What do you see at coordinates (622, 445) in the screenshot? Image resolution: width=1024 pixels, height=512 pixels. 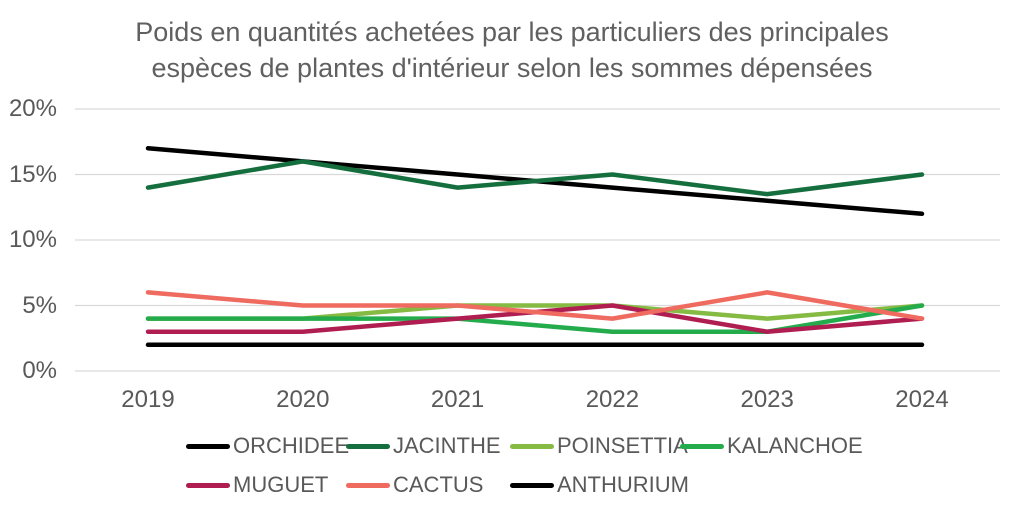 I see `legend-label: POINSETTIA` at bounding box center [622, 445].